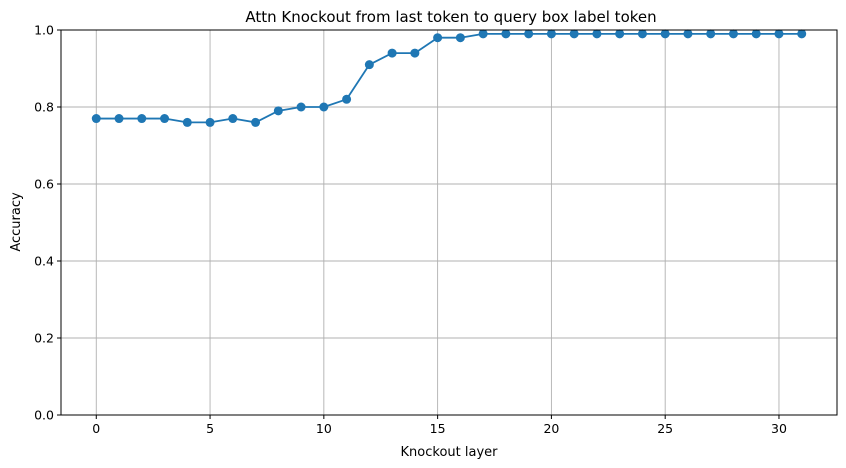 The image size is (846, 468). Describe the element at coordinates (324, 428) in the screenshot. I see `x-tick-label: 10` at that location.